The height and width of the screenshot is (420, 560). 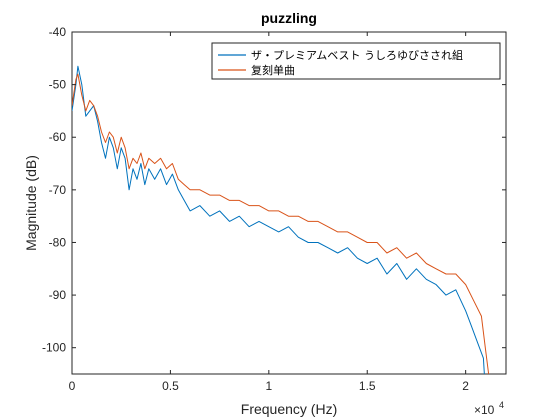 I want to click on legend-box, so click(x=356, y=61).